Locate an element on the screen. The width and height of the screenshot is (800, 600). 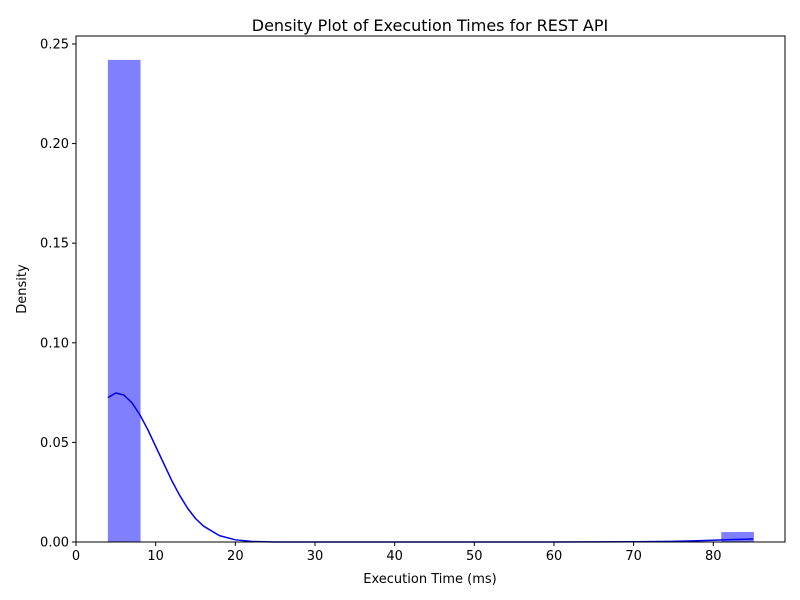
x-tick-label-7: 70 is located at coordinates (633, 556).